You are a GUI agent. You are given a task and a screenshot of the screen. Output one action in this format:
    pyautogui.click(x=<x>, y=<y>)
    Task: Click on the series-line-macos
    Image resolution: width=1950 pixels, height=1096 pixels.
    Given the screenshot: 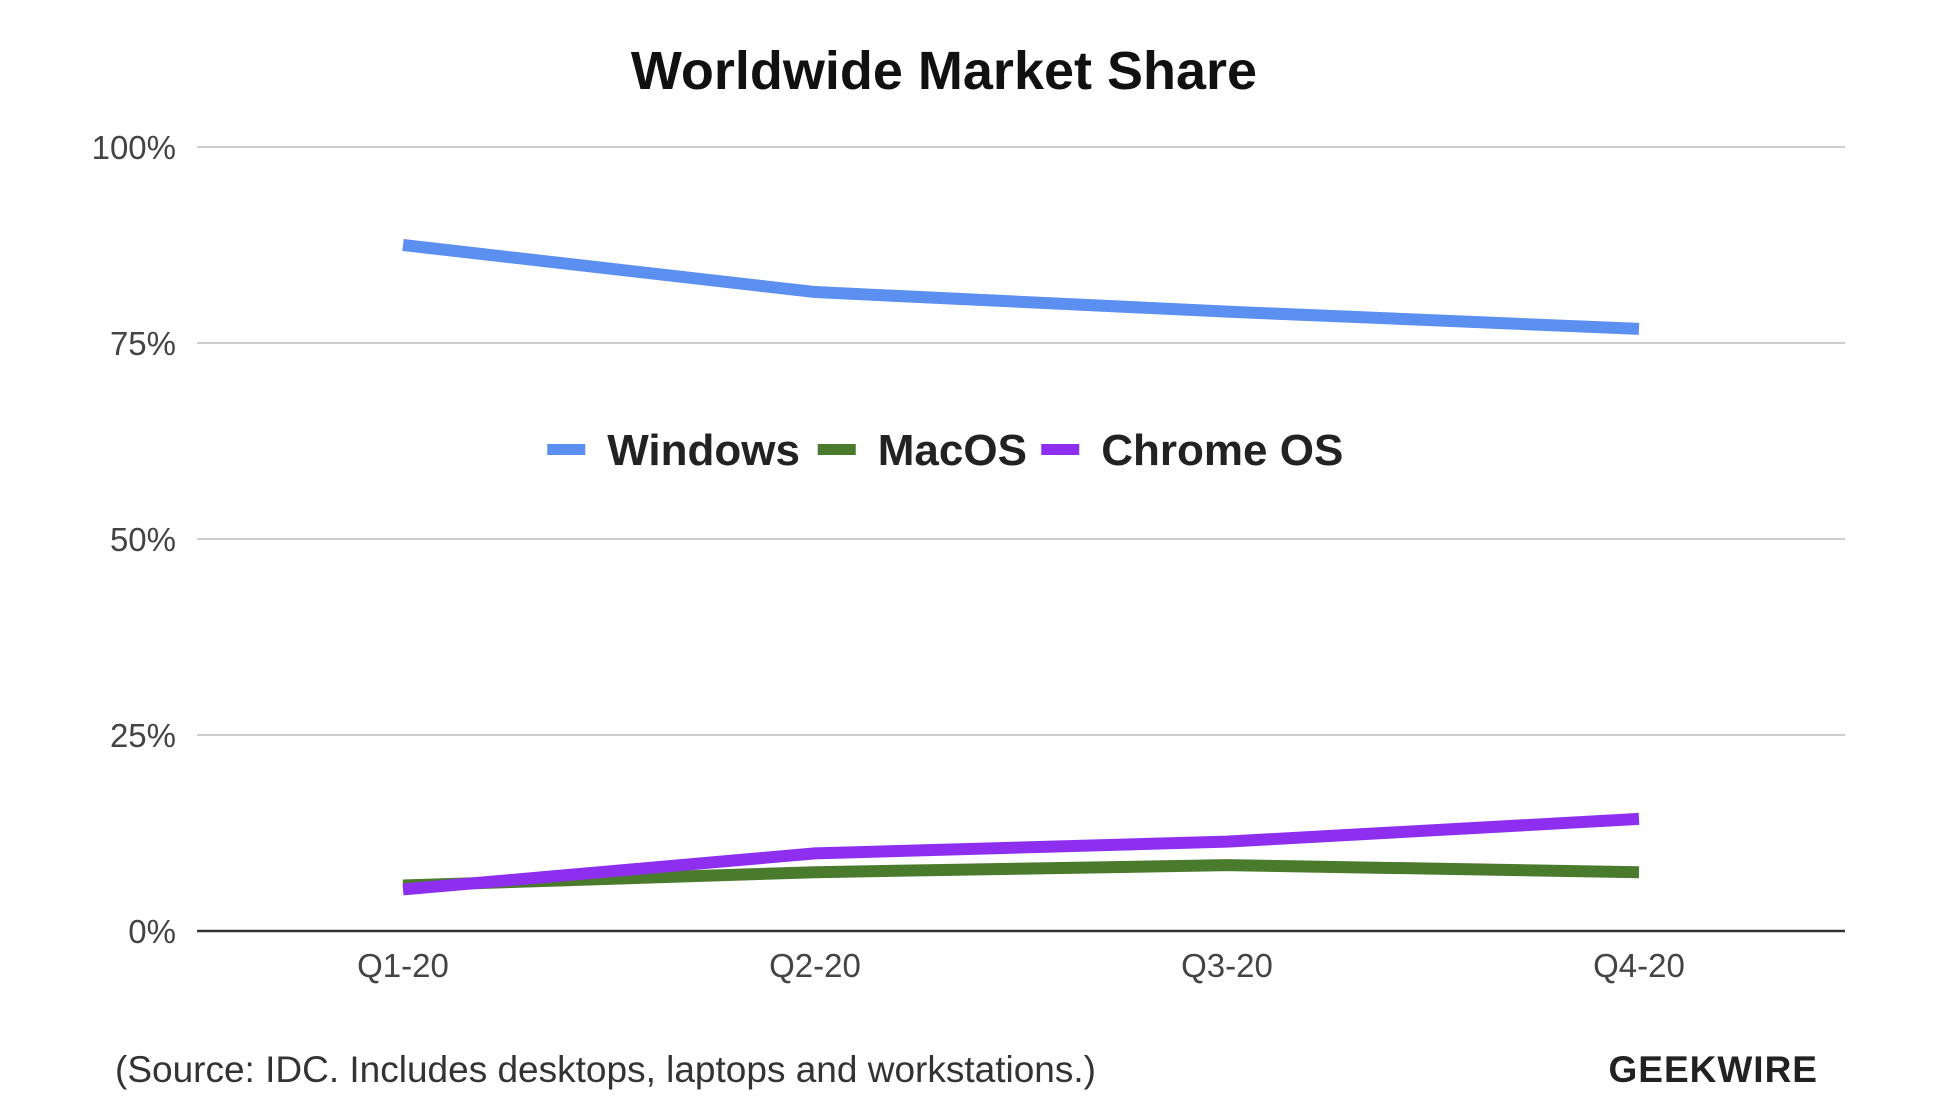 What is the action you would take?
    pyautogui.click(x=1021, y=875)
    